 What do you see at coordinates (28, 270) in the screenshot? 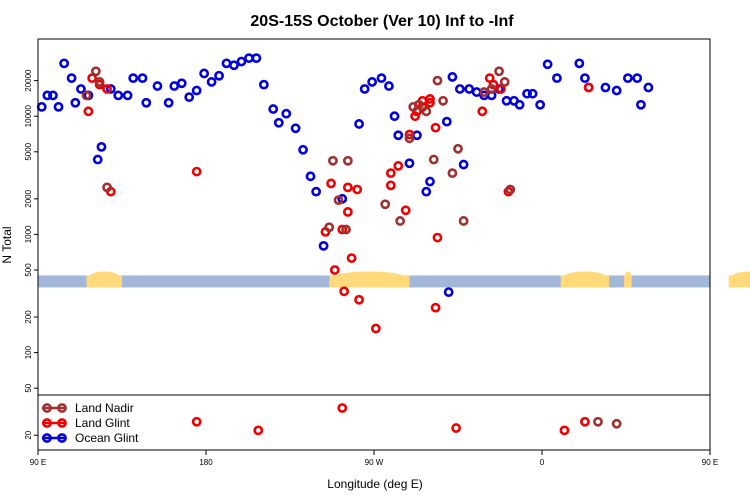
I see `y-tick-label: 500` at bounding box center [28, 270].